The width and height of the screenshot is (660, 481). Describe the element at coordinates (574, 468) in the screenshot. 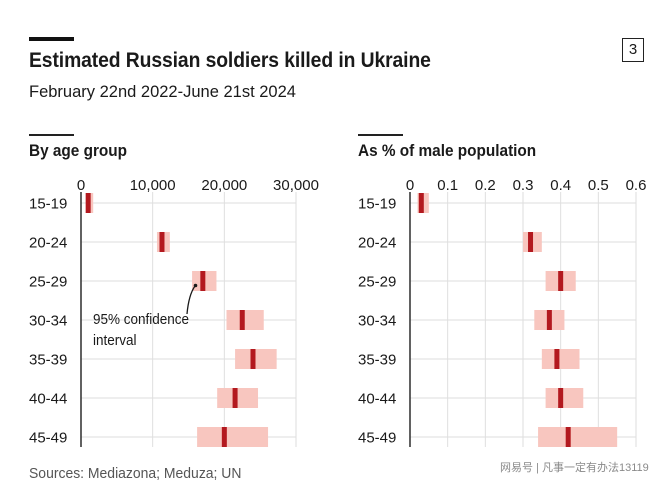

I see `watermark: 网易号 | 凡事一定有办法13119` at that location.